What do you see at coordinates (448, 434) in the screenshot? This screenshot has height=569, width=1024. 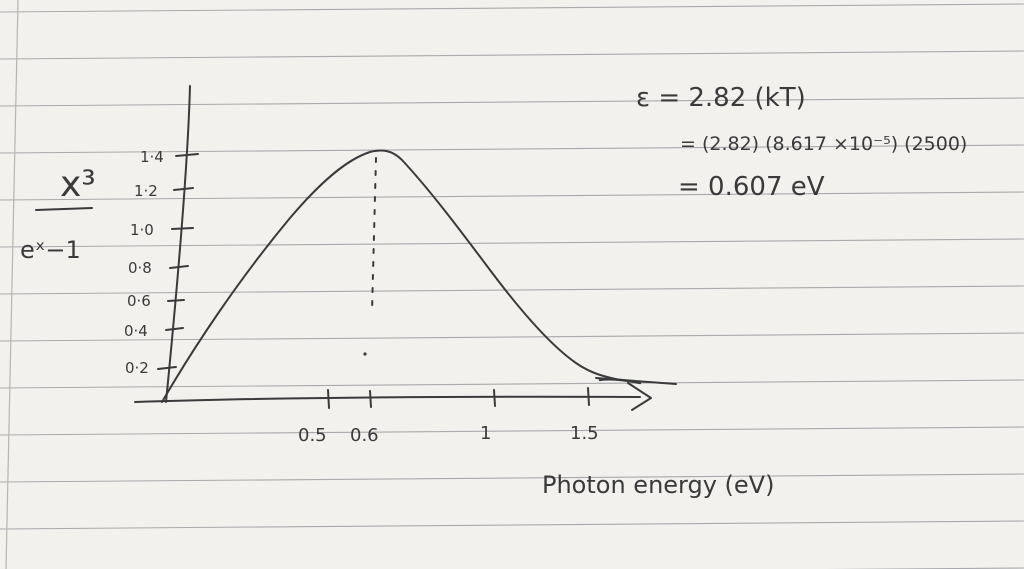 I see `x-tick-labels: 0.5 0.6 1 1.5` at bounding box center [448, 434].